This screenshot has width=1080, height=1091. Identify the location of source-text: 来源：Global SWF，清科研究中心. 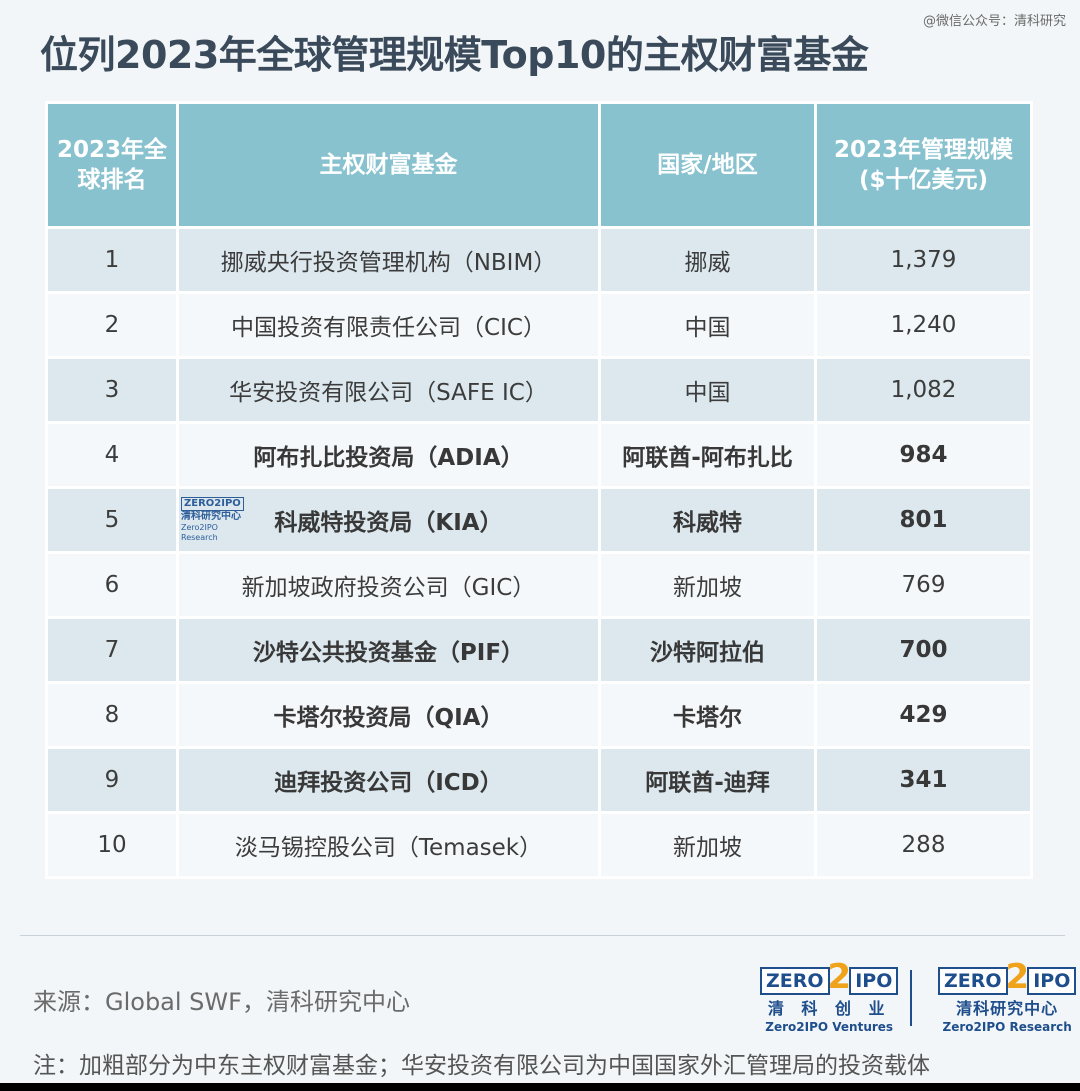
(221, 1002).